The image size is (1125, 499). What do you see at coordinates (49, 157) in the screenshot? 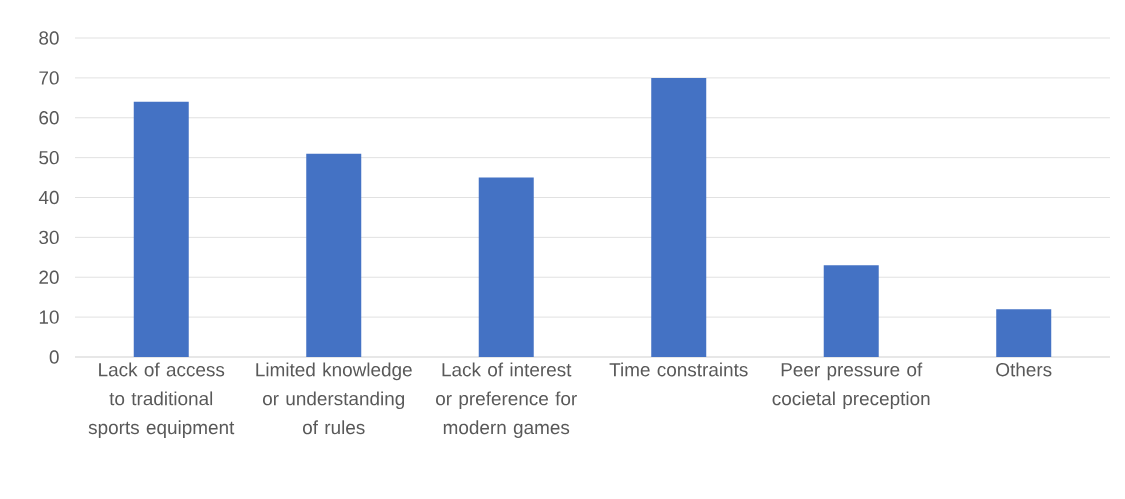
I see `y-tick-label: 50` at bounding box center [49, 157].